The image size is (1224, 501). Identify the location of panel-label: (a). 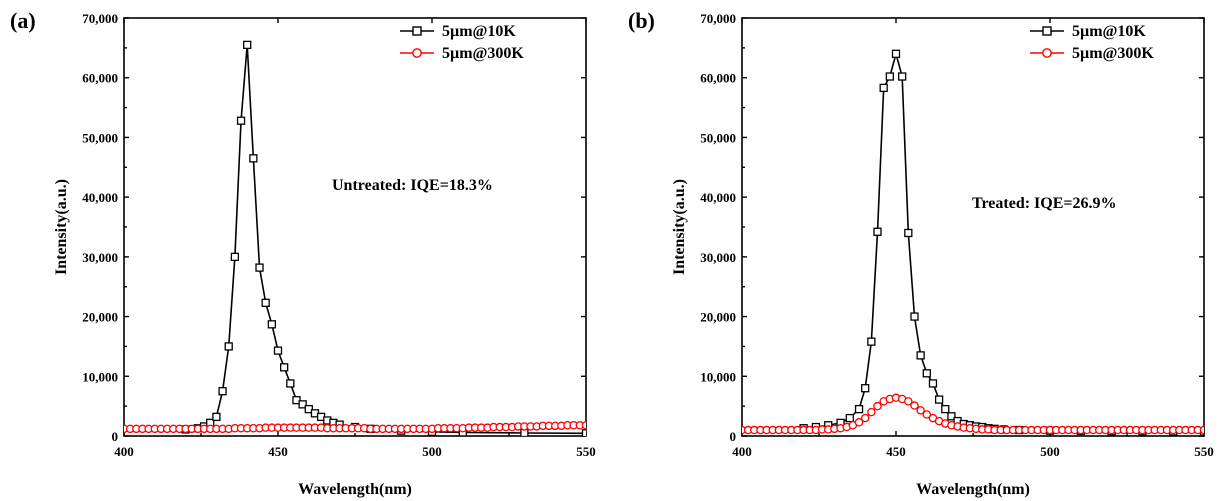
(23, 20).